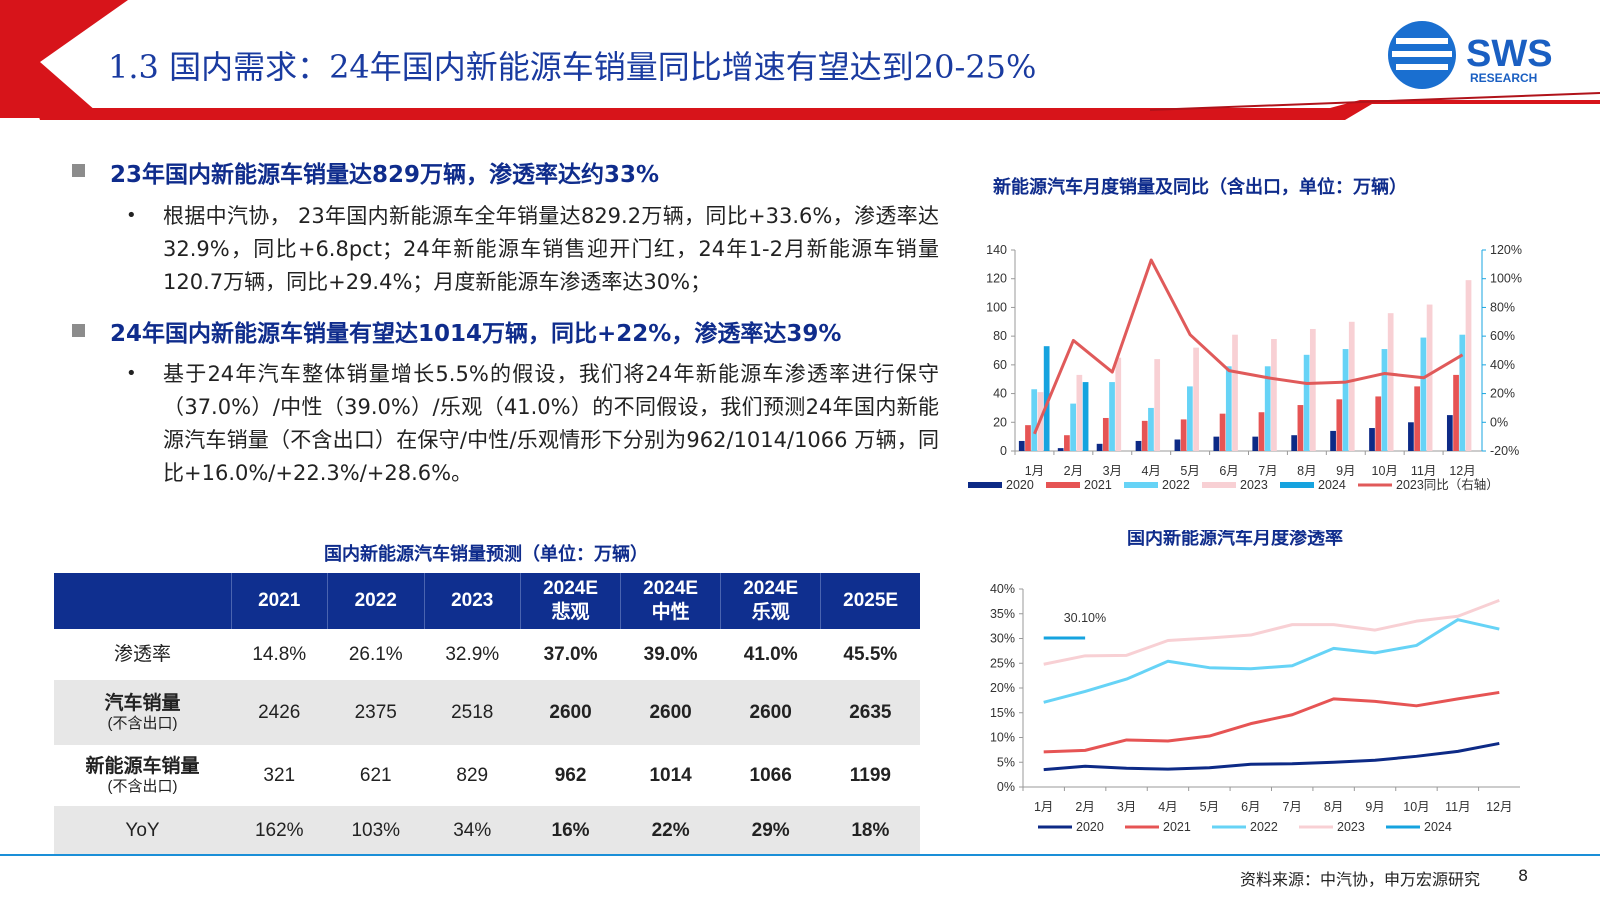  Describe the element at coordinates (1177, 827) in the screenshot. I see `legend-label: 2021` at that location.